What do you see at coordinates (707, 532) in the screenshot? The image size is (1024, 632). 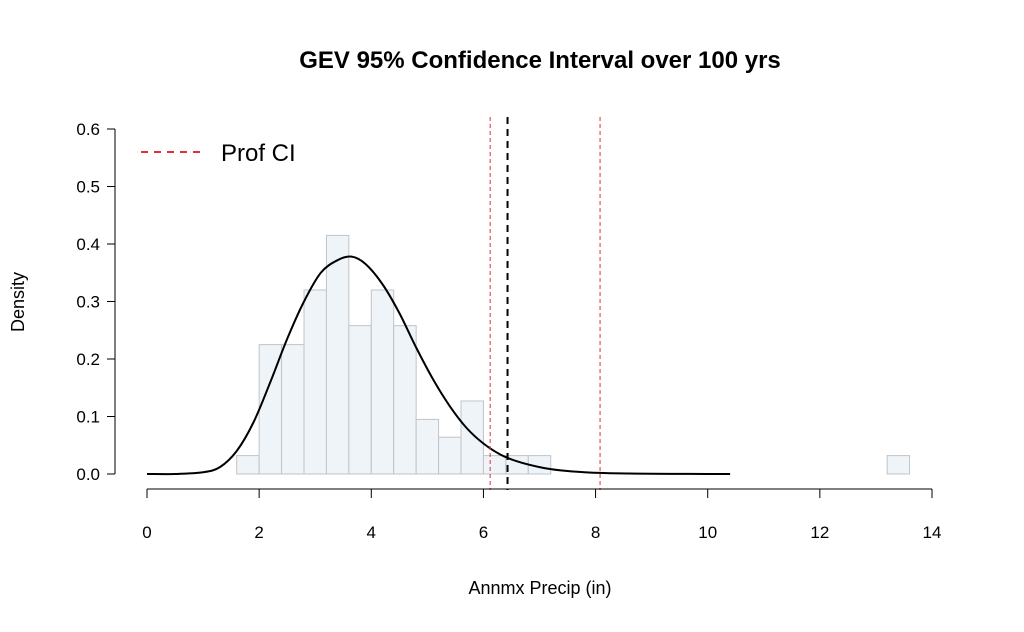 I see `x-tick-label: 10` at bounding box center [707, 532].